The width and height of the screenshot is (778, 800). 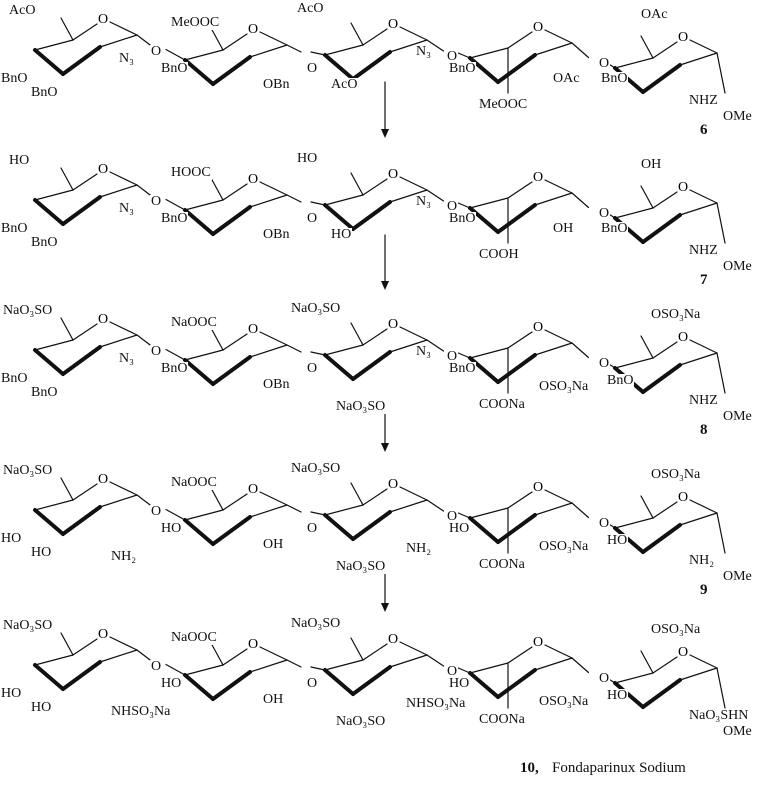 What do you see at coordinates (704, 130) in the screenshot?
I see `compound-number: 6` at bounding box center [704, 130].